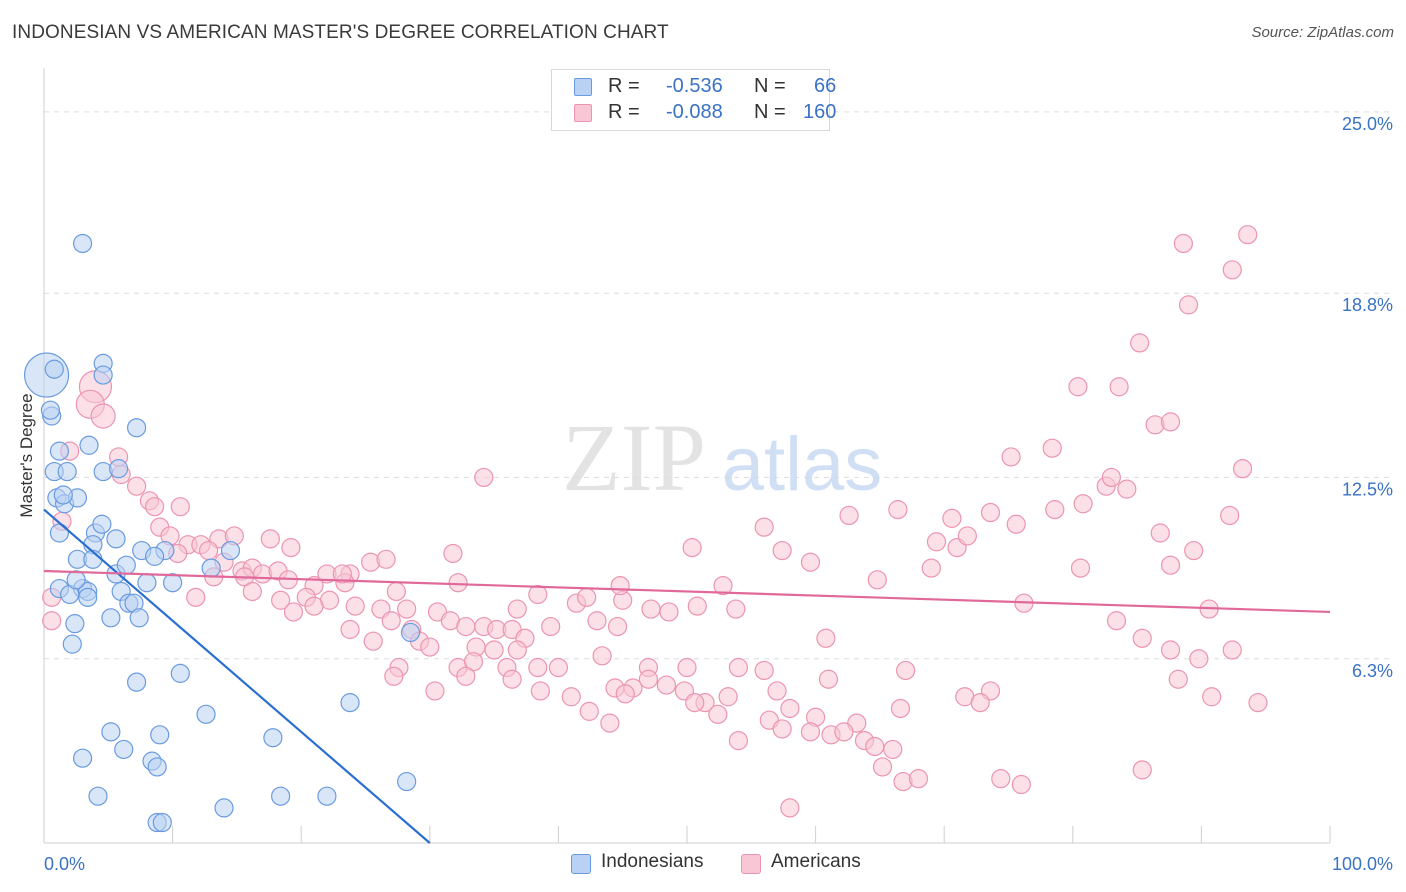  What do you see at coordinates (26, 455) in the screenshot?
I see `y-axis-title: Master's Degree` at bounding box center [26, 455].